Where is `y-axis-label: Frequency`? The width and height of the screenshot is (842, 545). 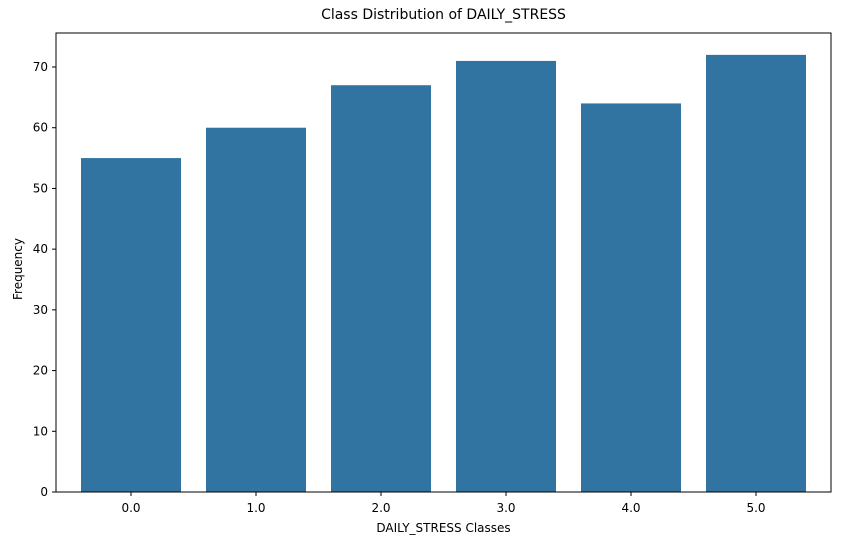
y-axis-label: Frequency is located at coordinates (18, 269).